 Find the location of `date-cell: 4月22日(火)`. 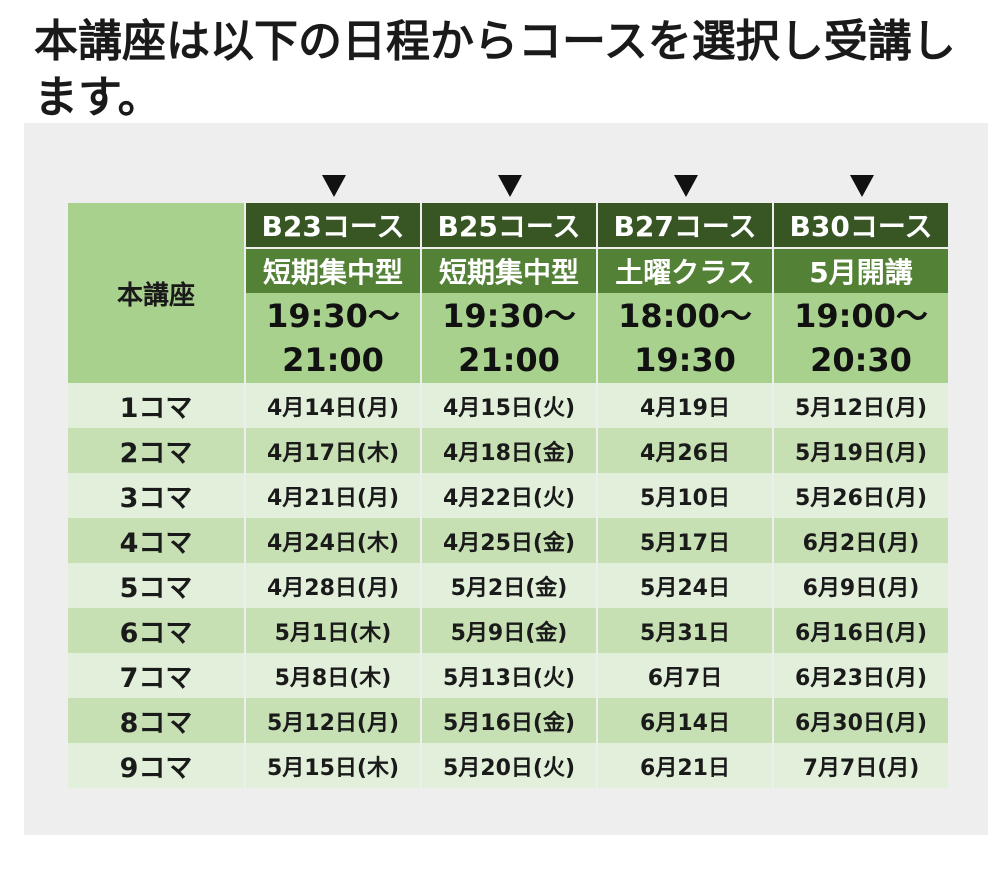

date-cell: 4月22日(火) is located at coordinates (509, 495).